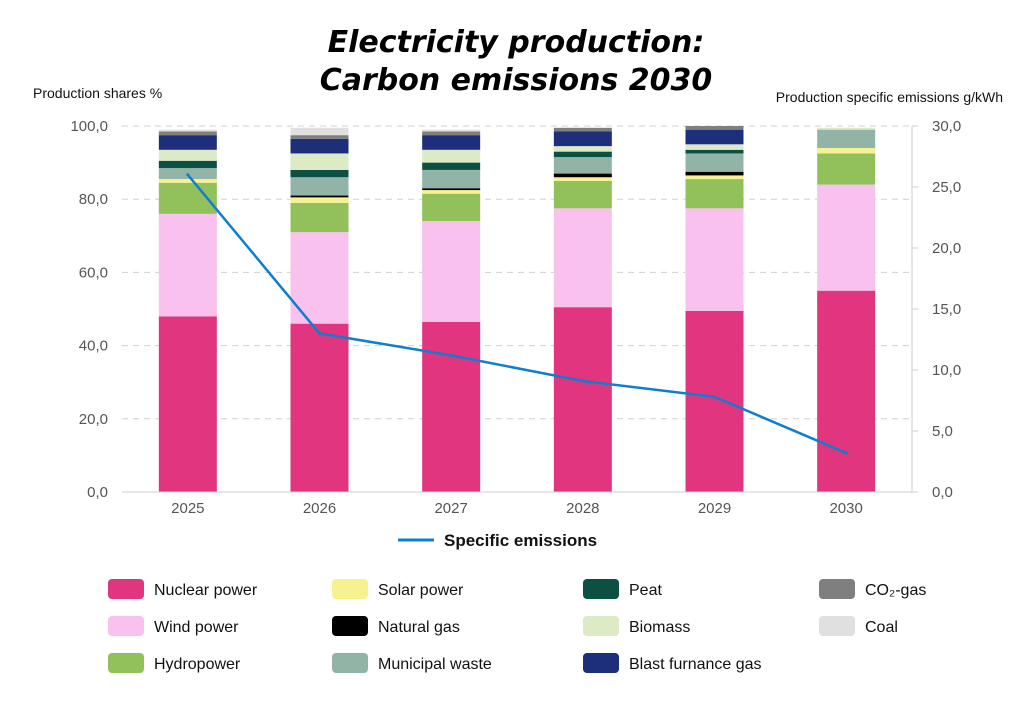 The width and height of the screenshot is (1024, 720). Describe the element at coordinates (516, 42) in the screenshot. I see `chart-title-line-1: Electricity production:` at that location.